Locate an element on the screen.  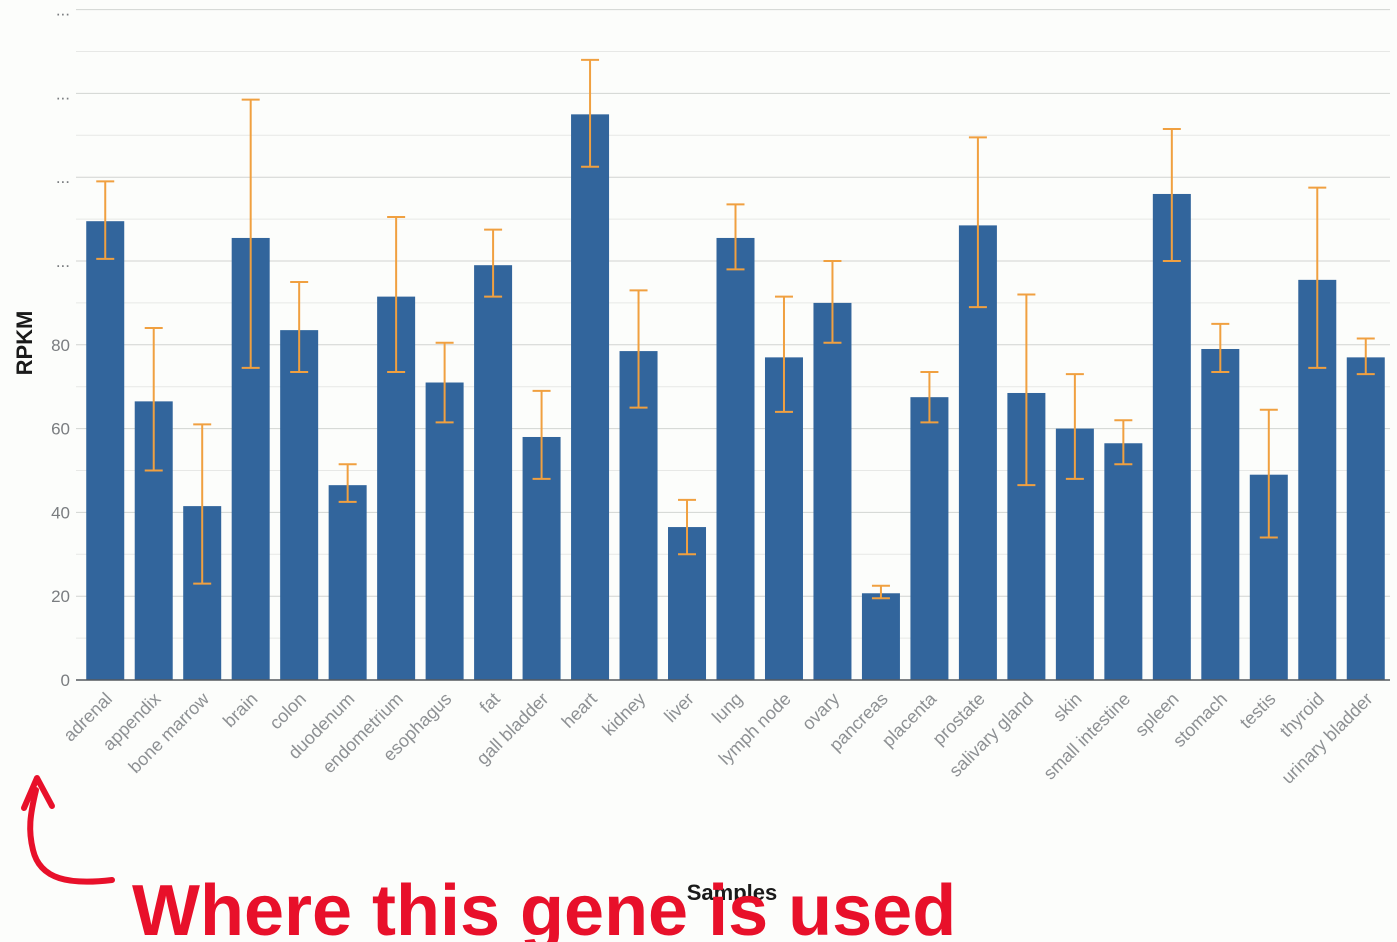
x-tick-label: placenta is located at coordinates (909, 719).